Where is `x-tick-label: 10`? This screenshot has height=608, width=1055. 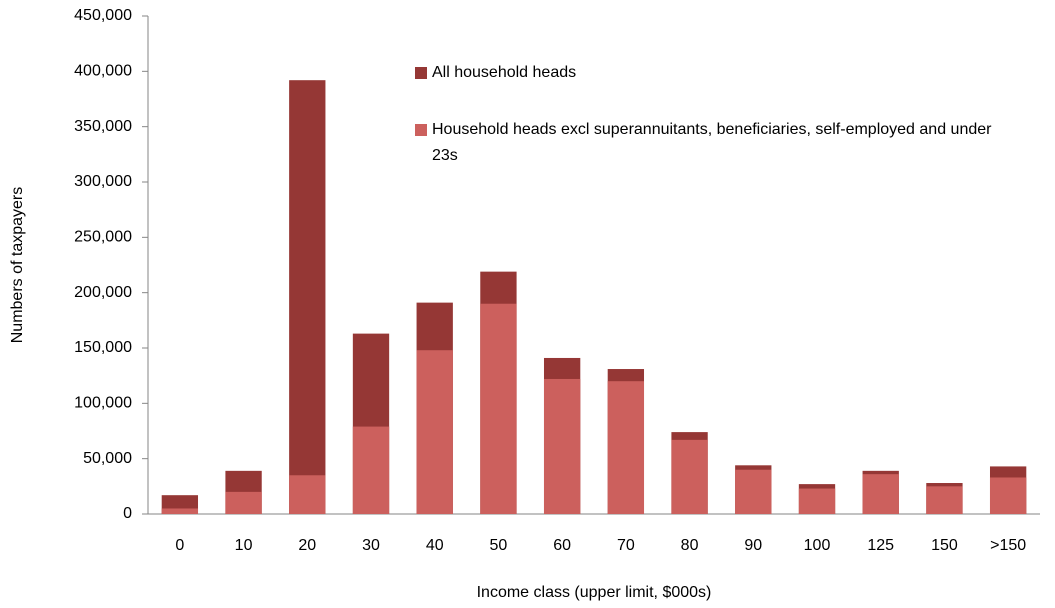
x-tick-label: 10 is located at coordinates (244, 545).